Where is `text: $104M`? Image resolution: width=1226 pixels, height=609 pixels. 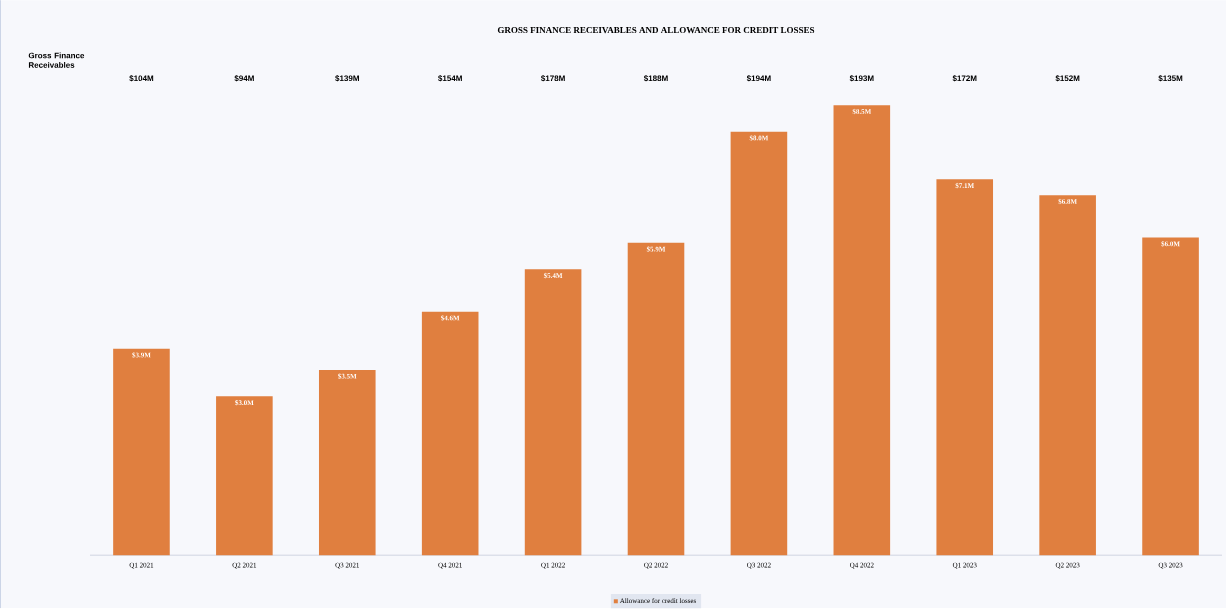 text: $104M is located at coordinates (141, 78).